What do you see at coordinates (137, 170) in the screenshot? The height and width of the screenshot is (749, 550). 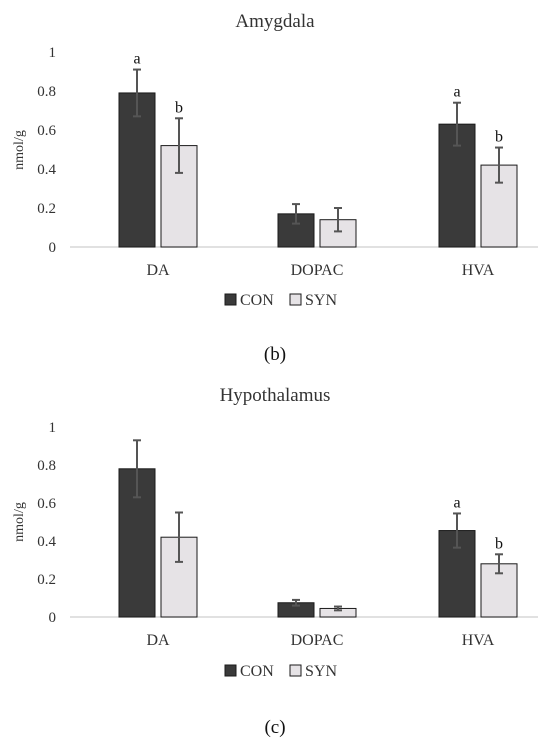 I see `bar-con` at bounding box center [137, 170].